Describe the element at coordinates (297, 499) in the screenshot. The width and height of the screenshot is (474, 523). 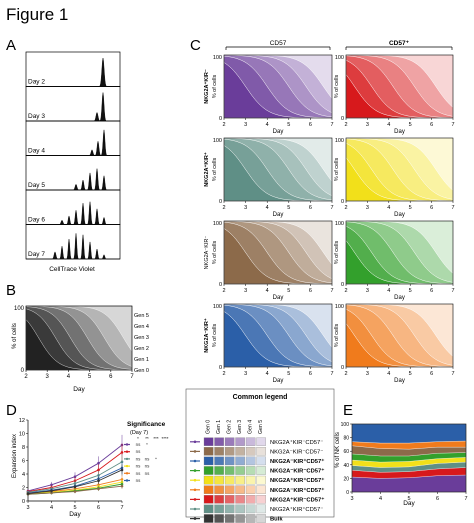
I see `legend-row-label: NKG2A⁺KIR⁻CD57⁺` at that location.